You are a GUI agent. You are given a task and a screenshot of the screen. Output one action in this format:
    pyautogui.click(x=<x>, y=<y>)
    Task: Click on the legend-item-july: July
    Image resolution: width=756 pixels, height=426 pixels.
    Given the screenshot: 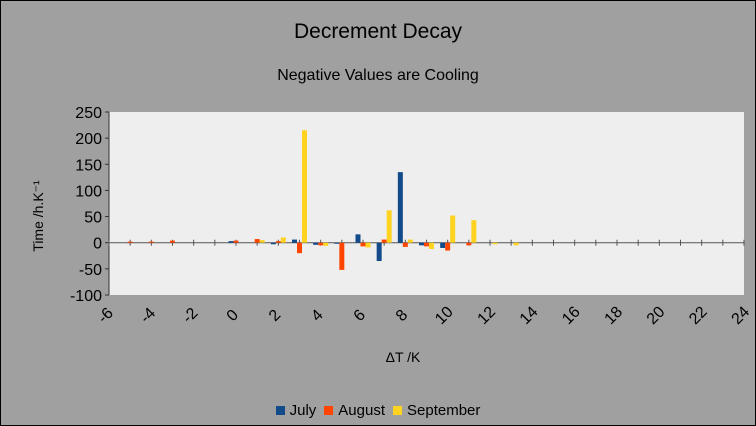 What is the action you would take?
    pyautogui.click(x=296, y=410)
    